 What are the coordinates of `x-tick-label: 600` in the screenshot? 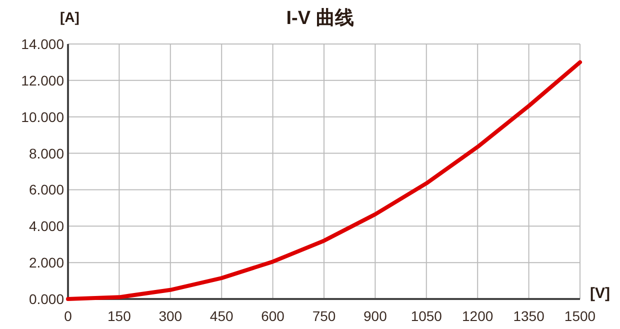 It's located at (273, 316).